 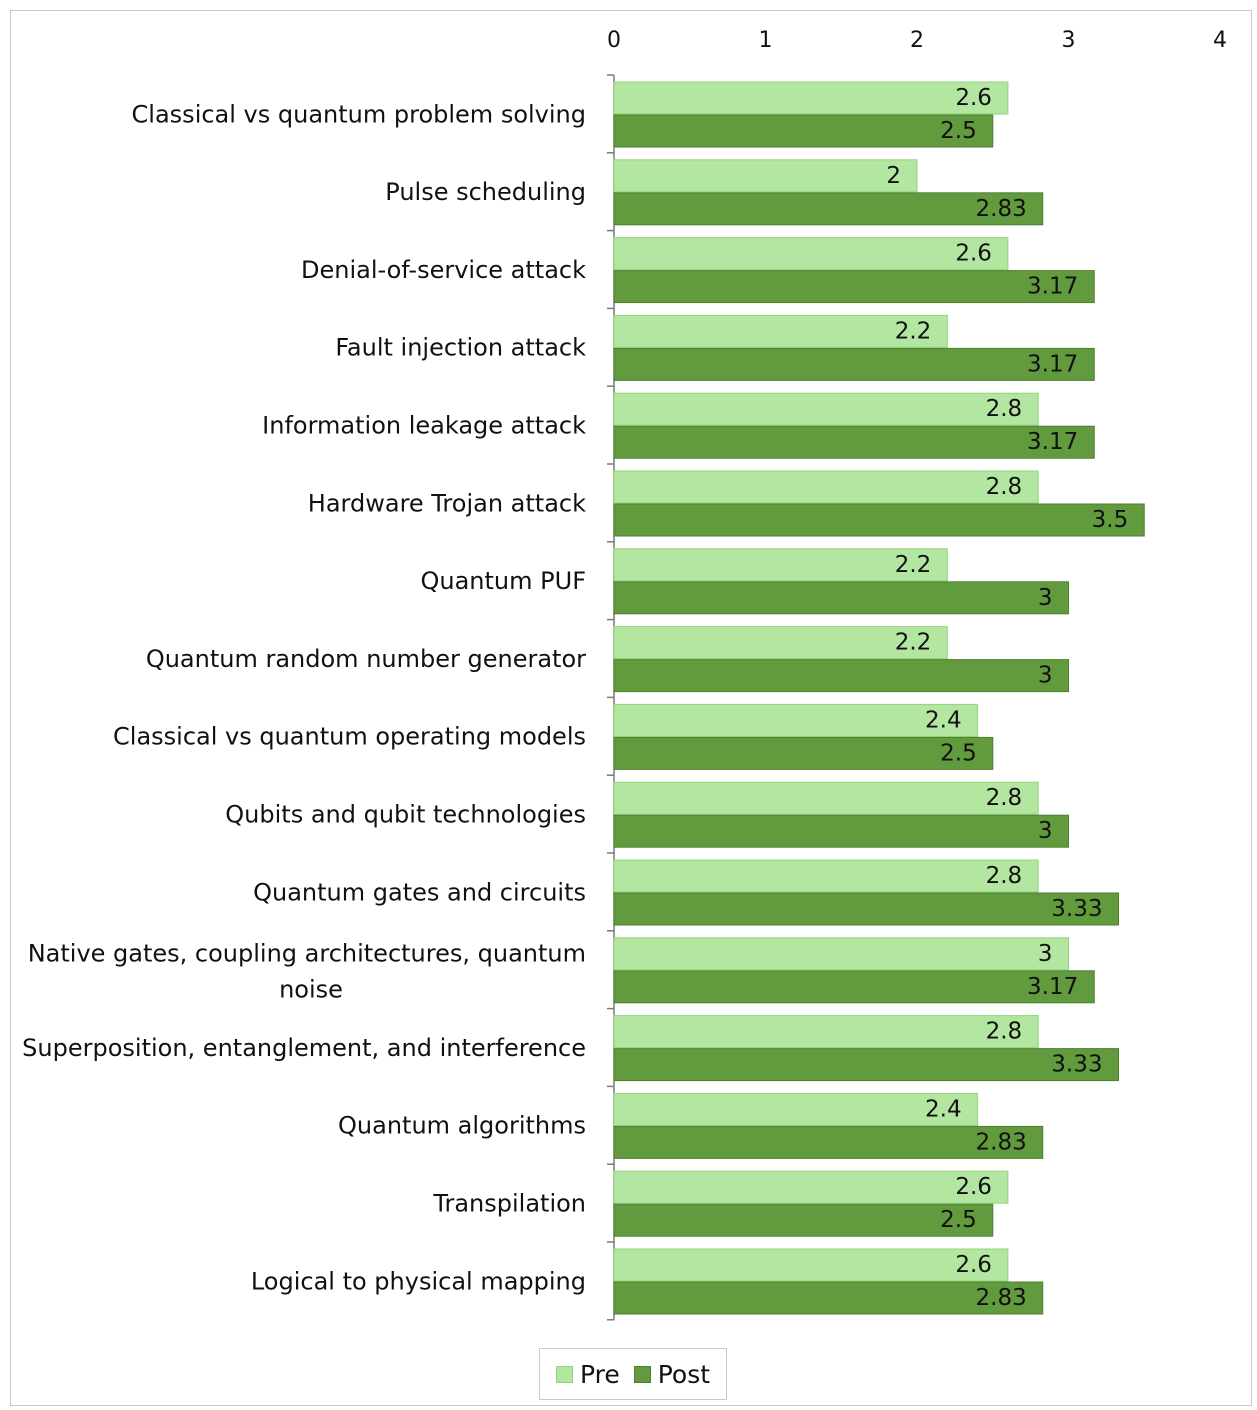 I want to click on x-tick-label: 3, so click(x=1069, y=40).